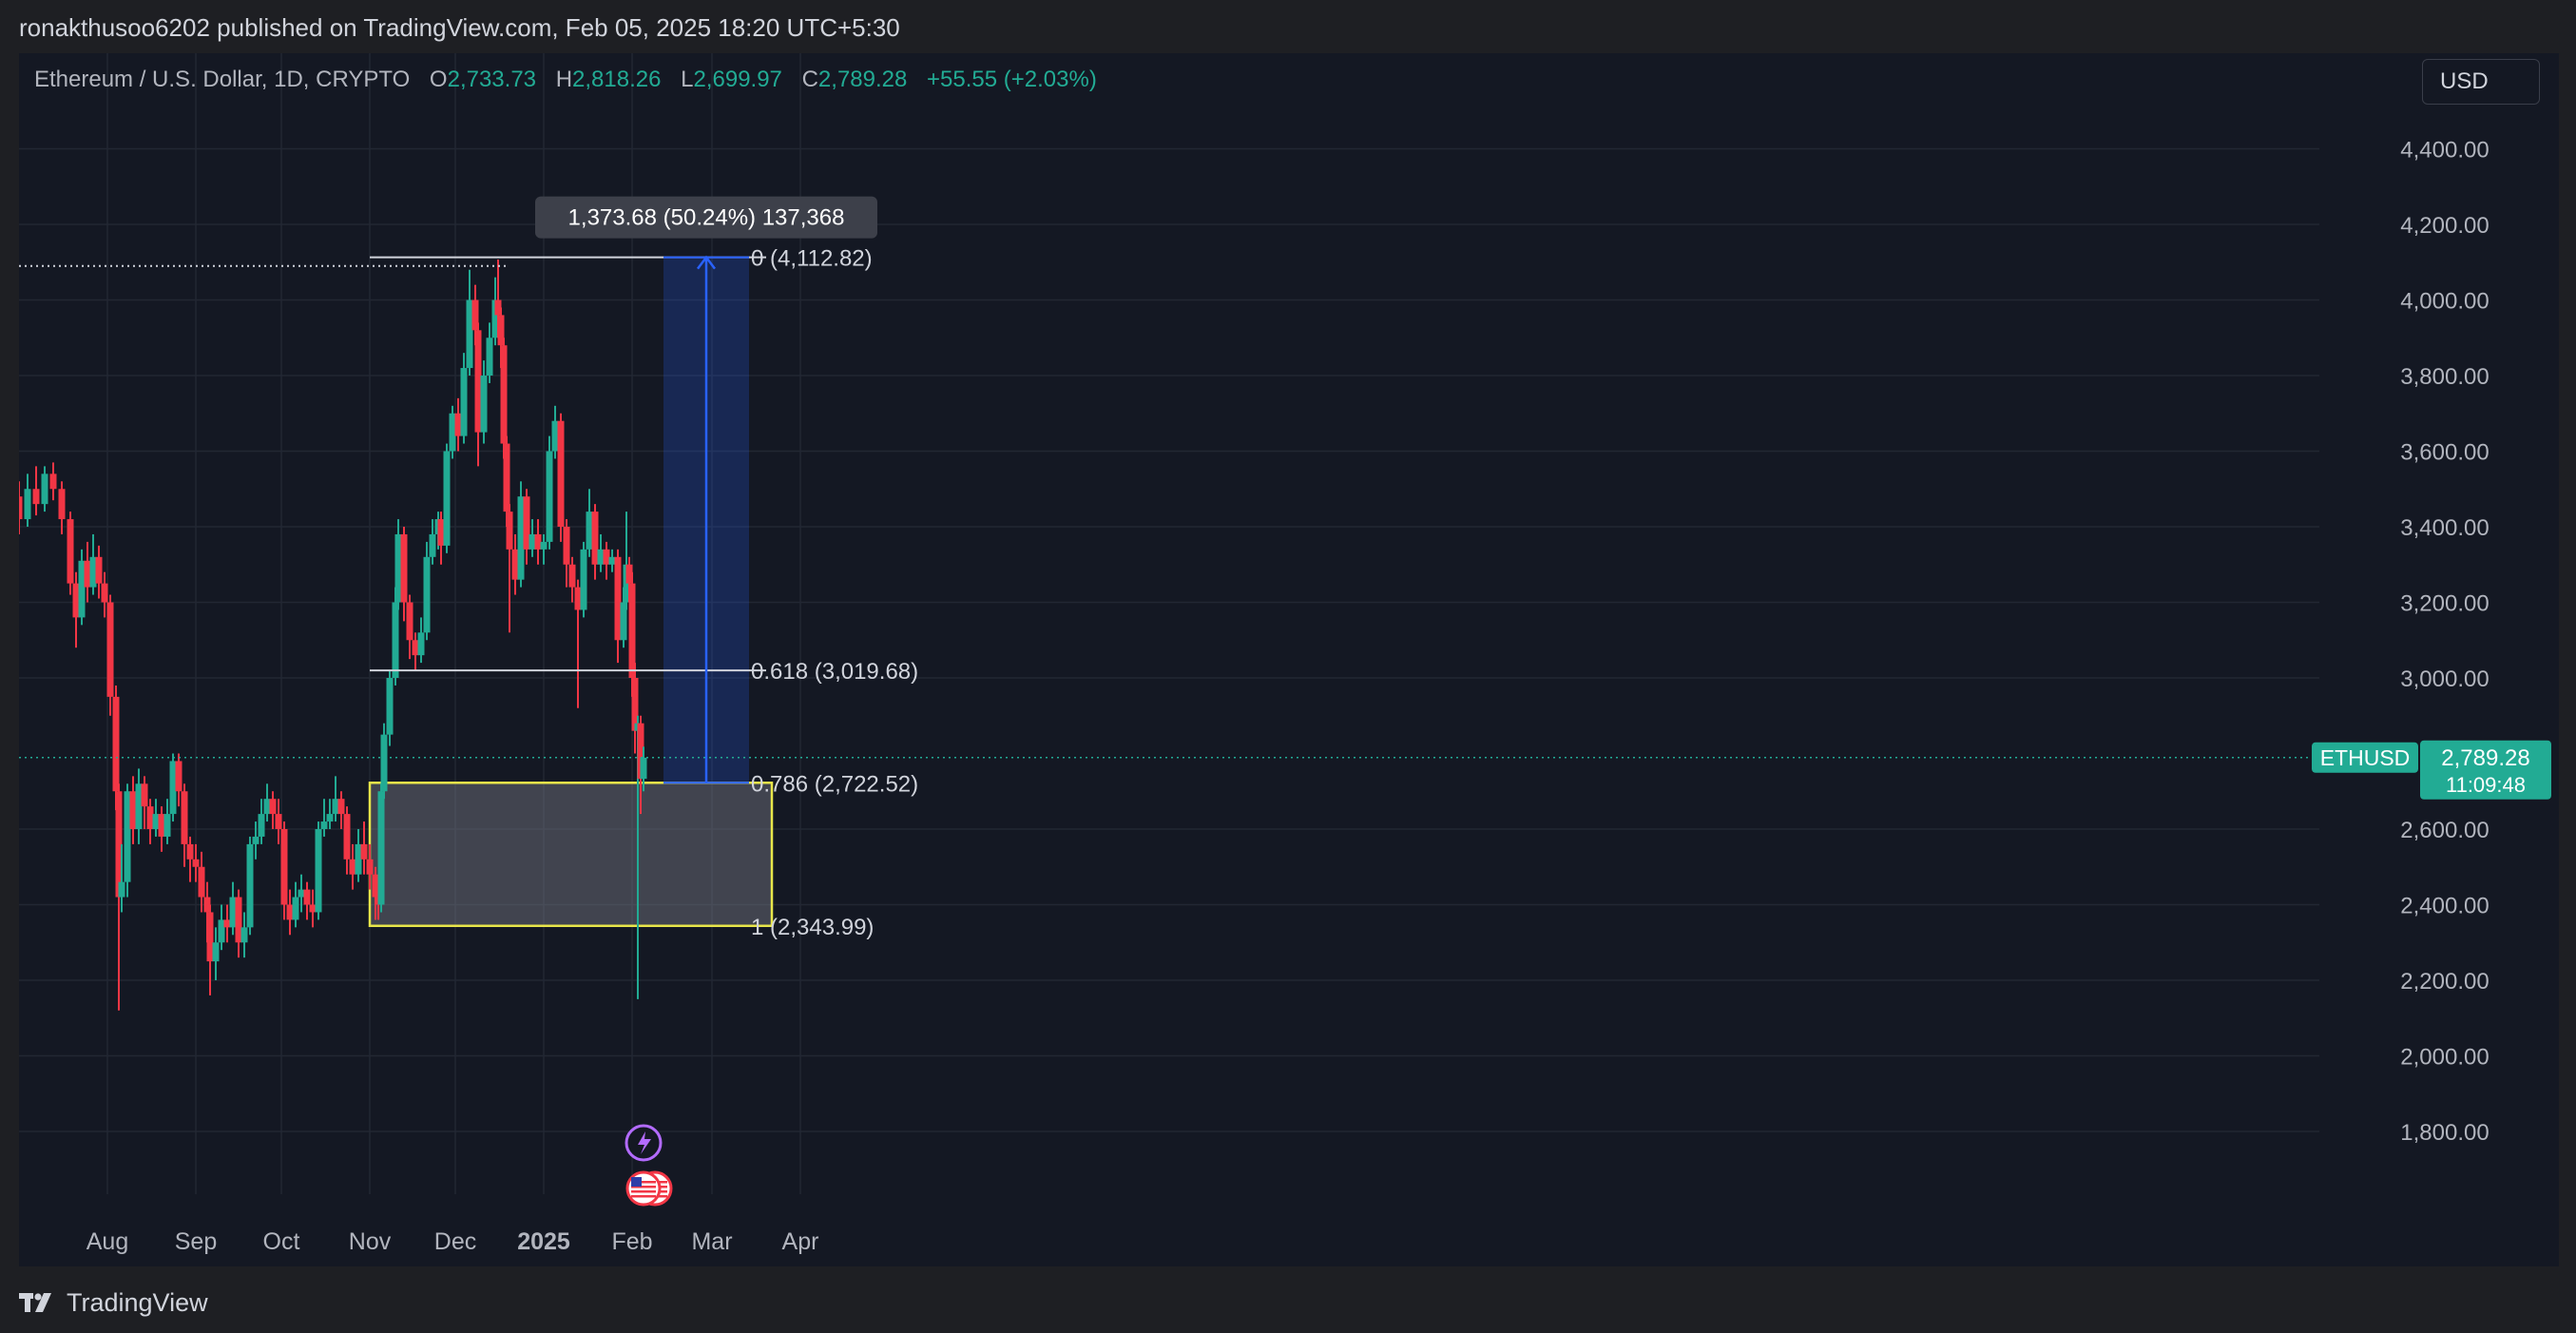  I want to click on price-tick-label: 3,200.00, so click(2444, 604).